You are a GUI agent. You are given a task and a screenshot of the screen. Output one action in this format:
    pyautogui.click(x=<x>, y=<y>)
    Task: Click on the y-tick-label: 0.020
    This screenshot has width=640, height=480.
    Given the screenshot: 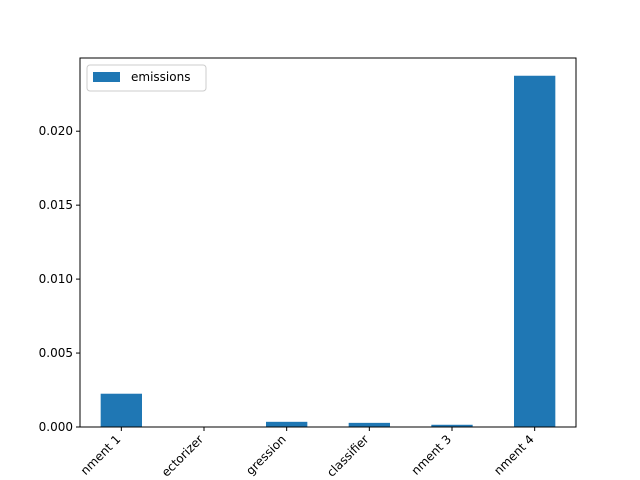 What is the action you would take?
    pyautogui.click(x=56, y=131)
    